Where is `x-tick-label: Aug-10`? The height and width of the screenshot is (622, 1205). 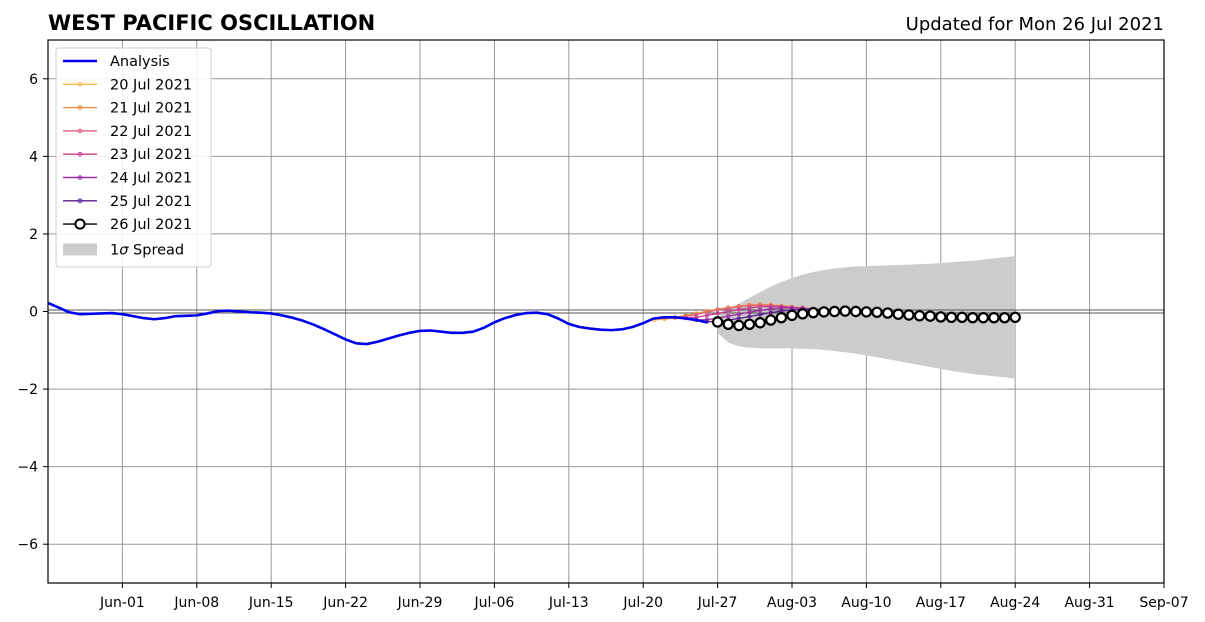
x-tick-label: Aug-10 is located at coordinates (866, 603).